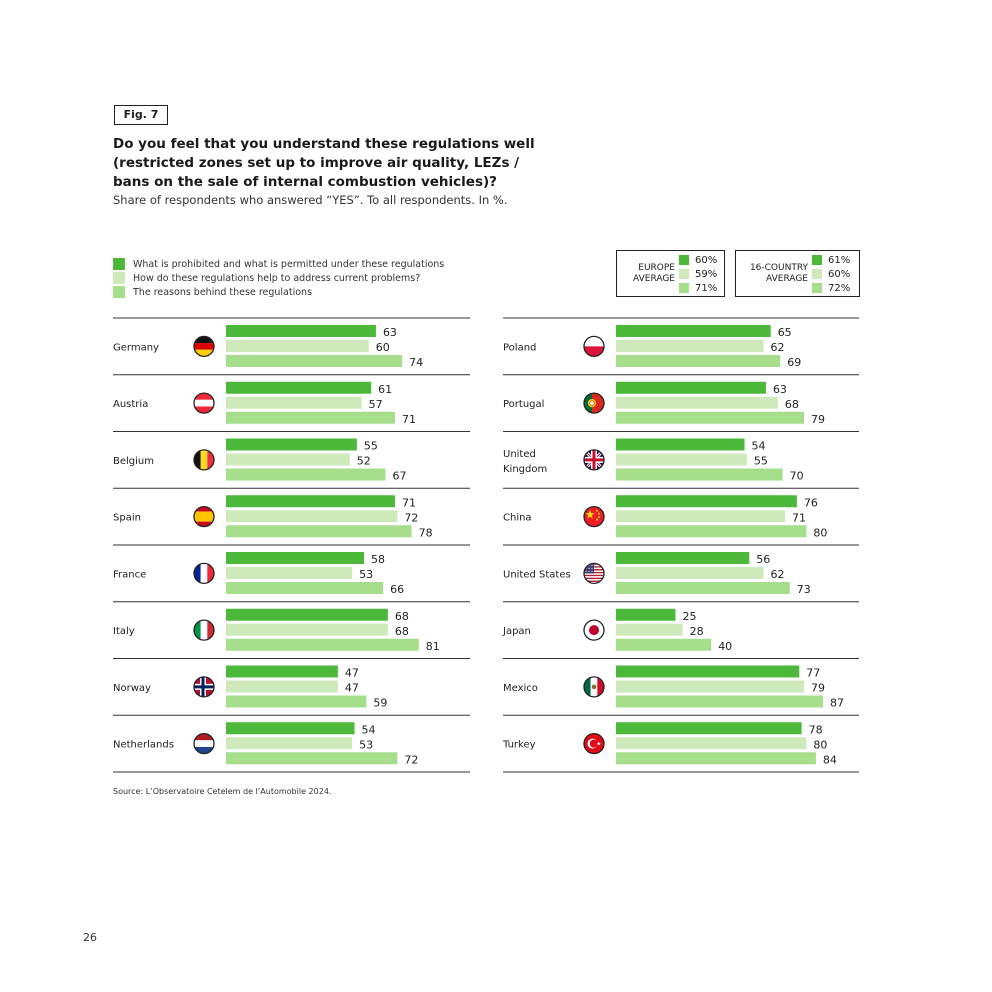 The height and width of the screenshot is (992, 992). Describe the element at coordinates (787, 279) in the screenshot. I see `sixteen-country-average-label-line2: AVERAGE` at that location.